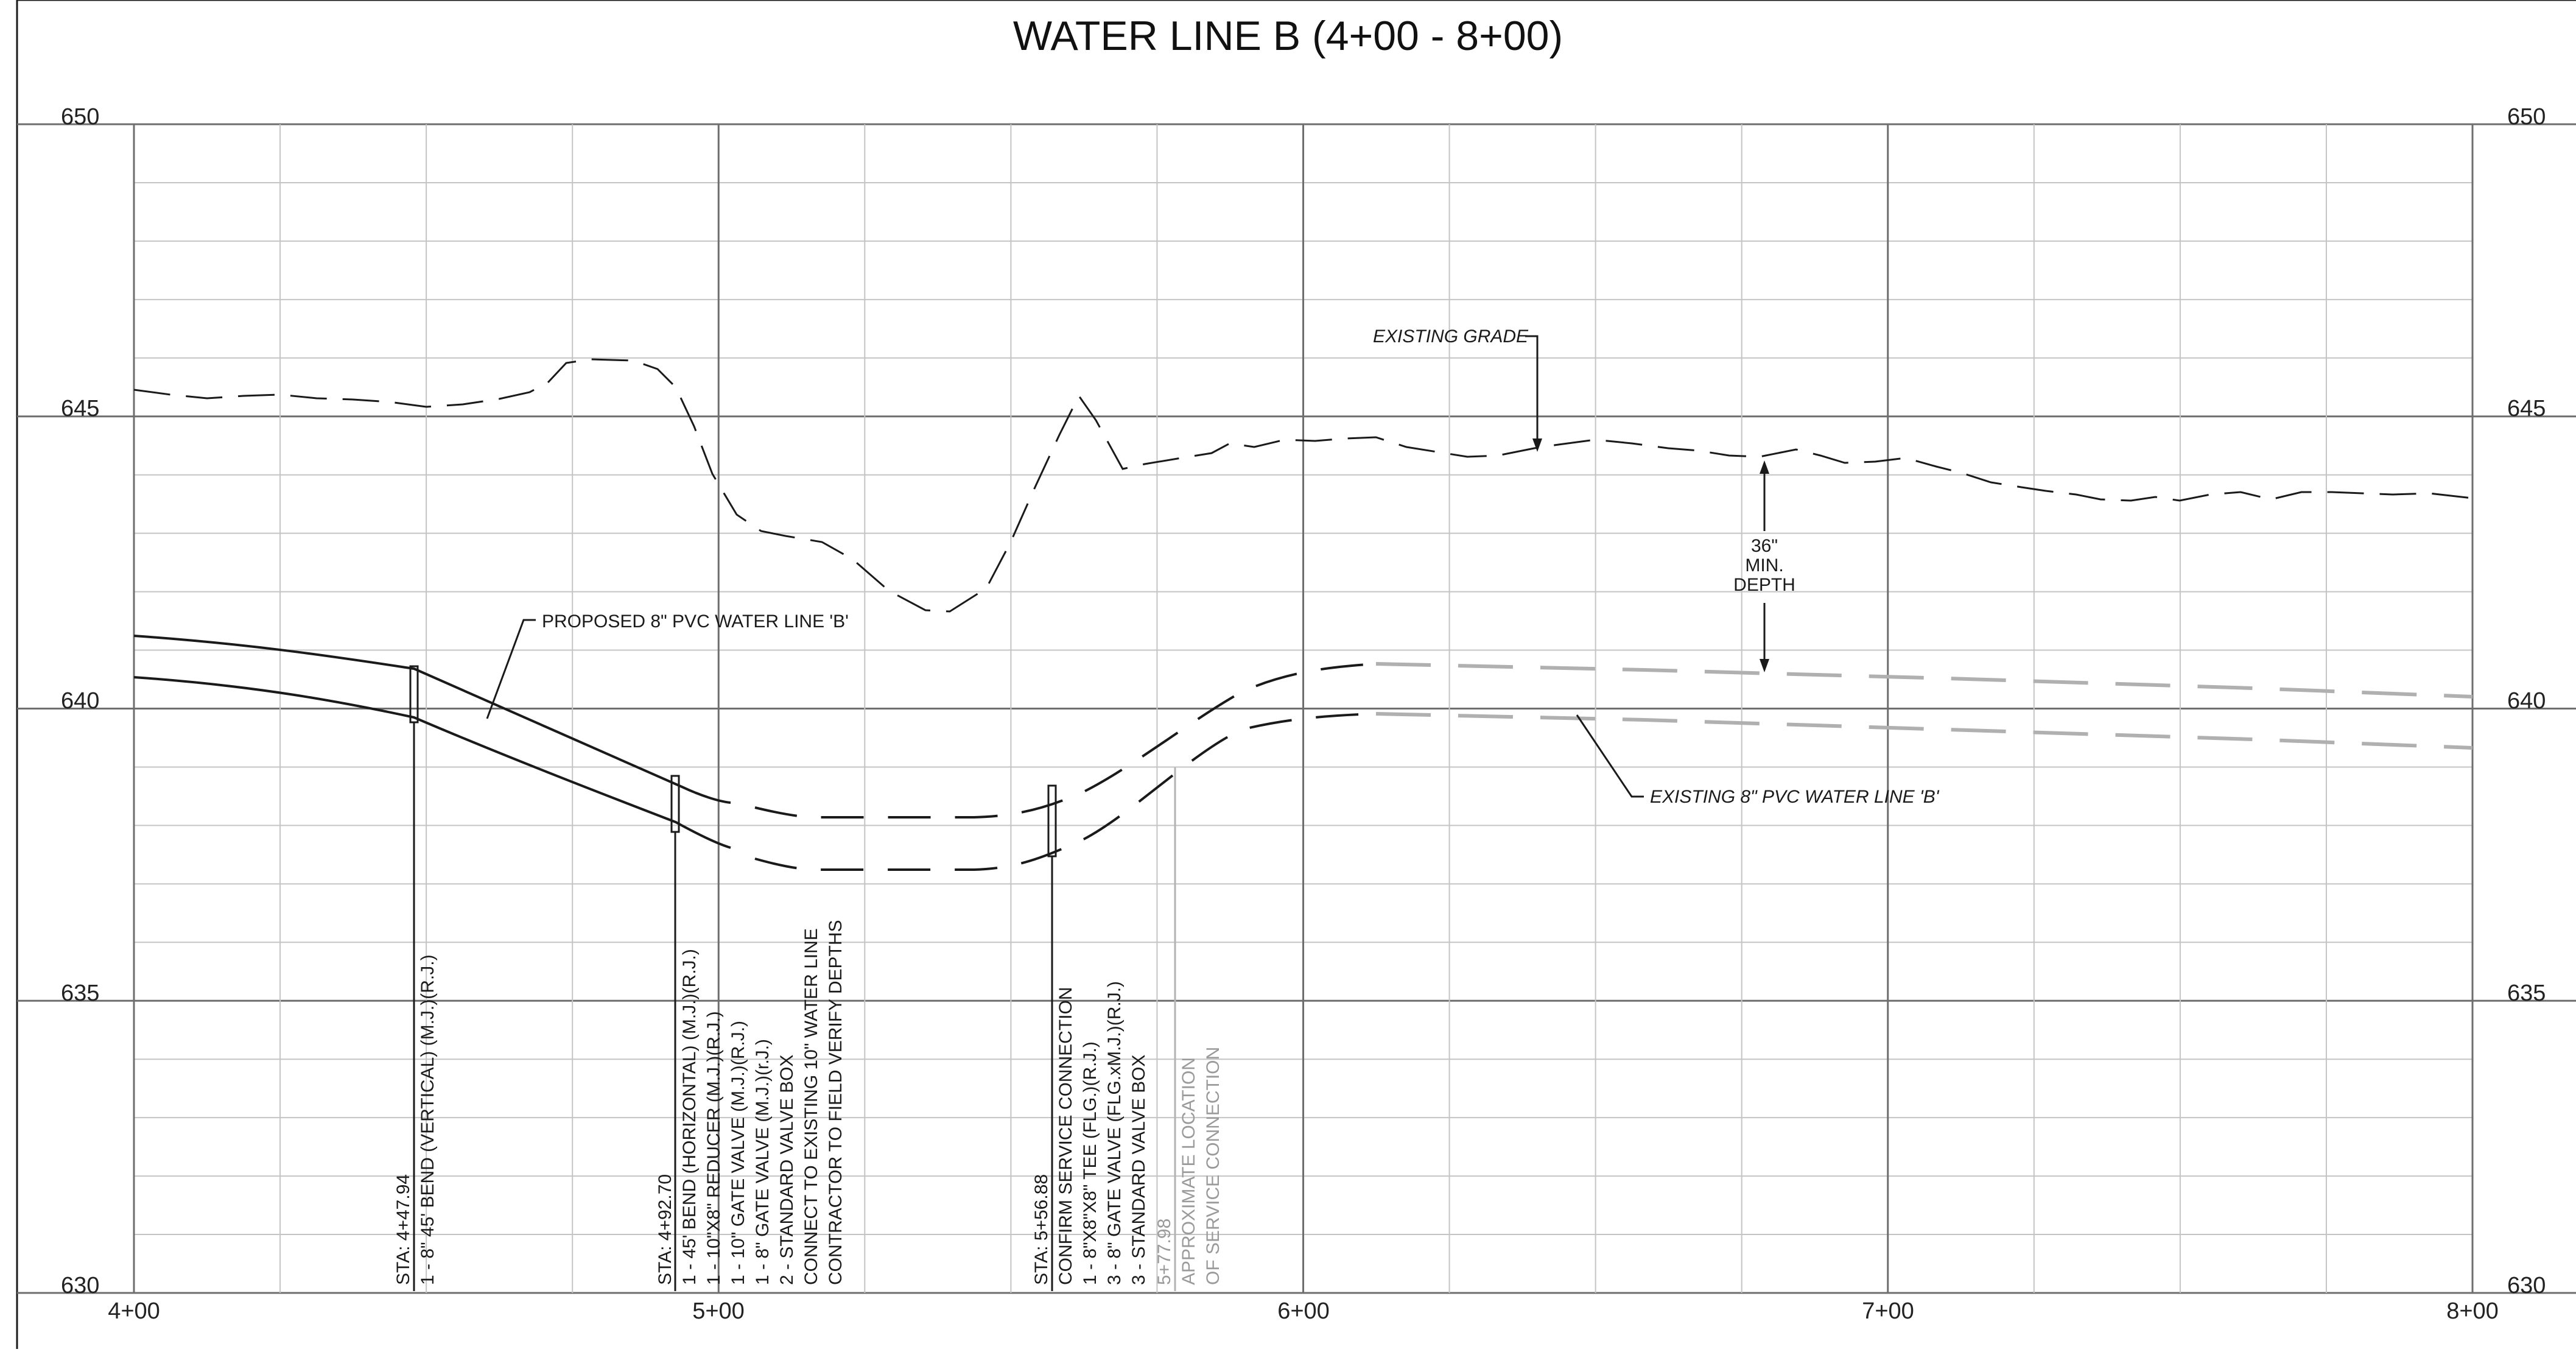 The image size is (2576, 1352). I want to click on sheet-title: WATER LINE B (4+00 - 8+00), so click(1288, 36).